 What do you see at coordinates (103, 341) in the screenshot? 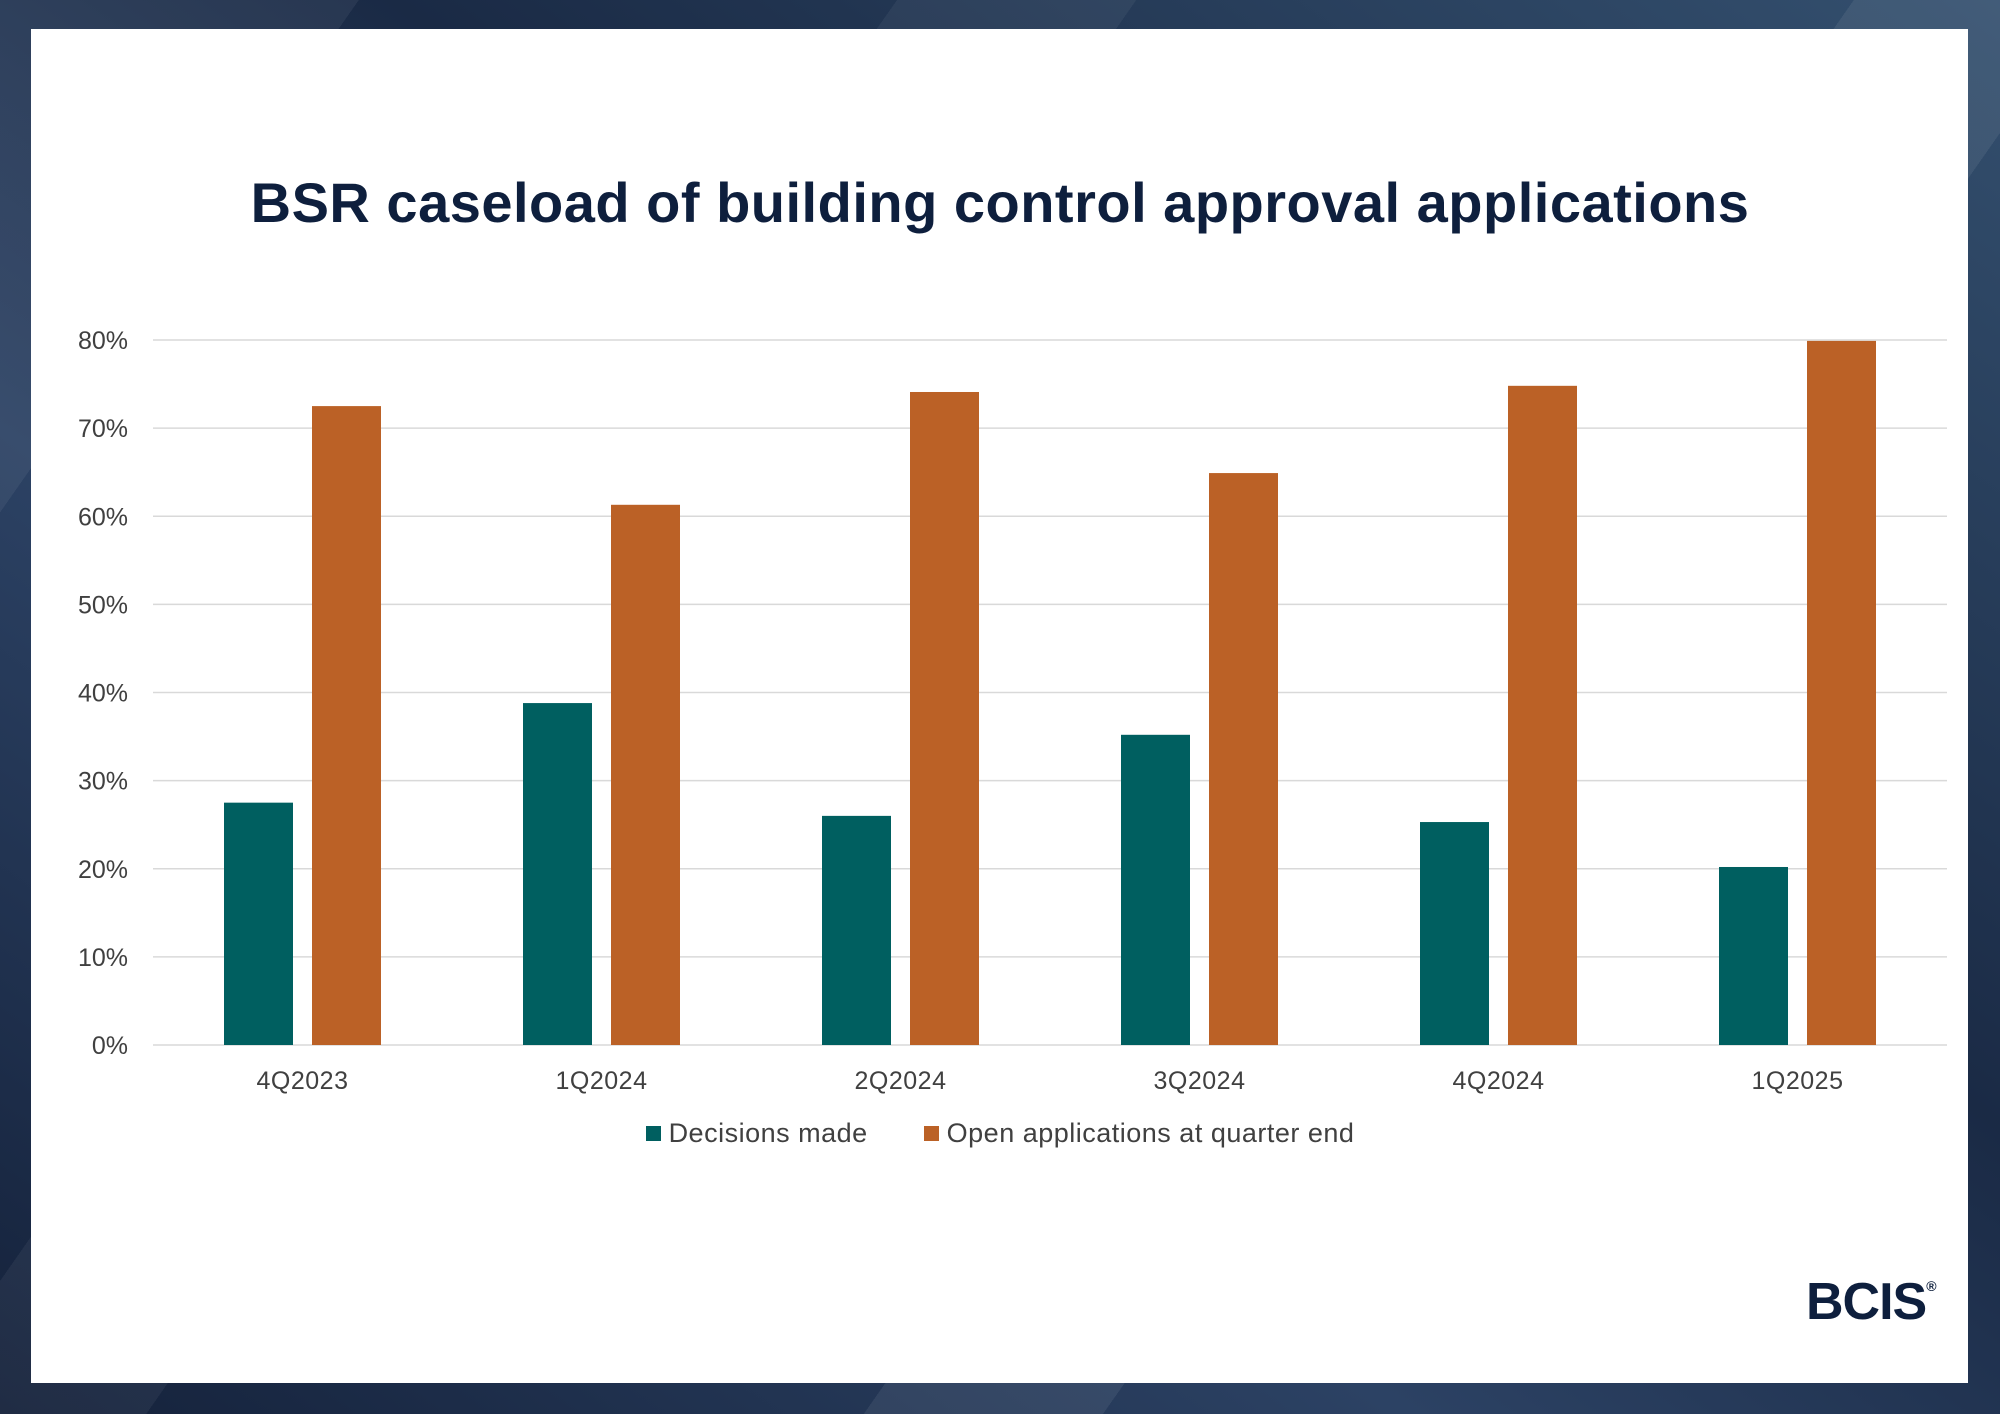
I see `y-tick-label: 80%` at bounding box center [103, 341].